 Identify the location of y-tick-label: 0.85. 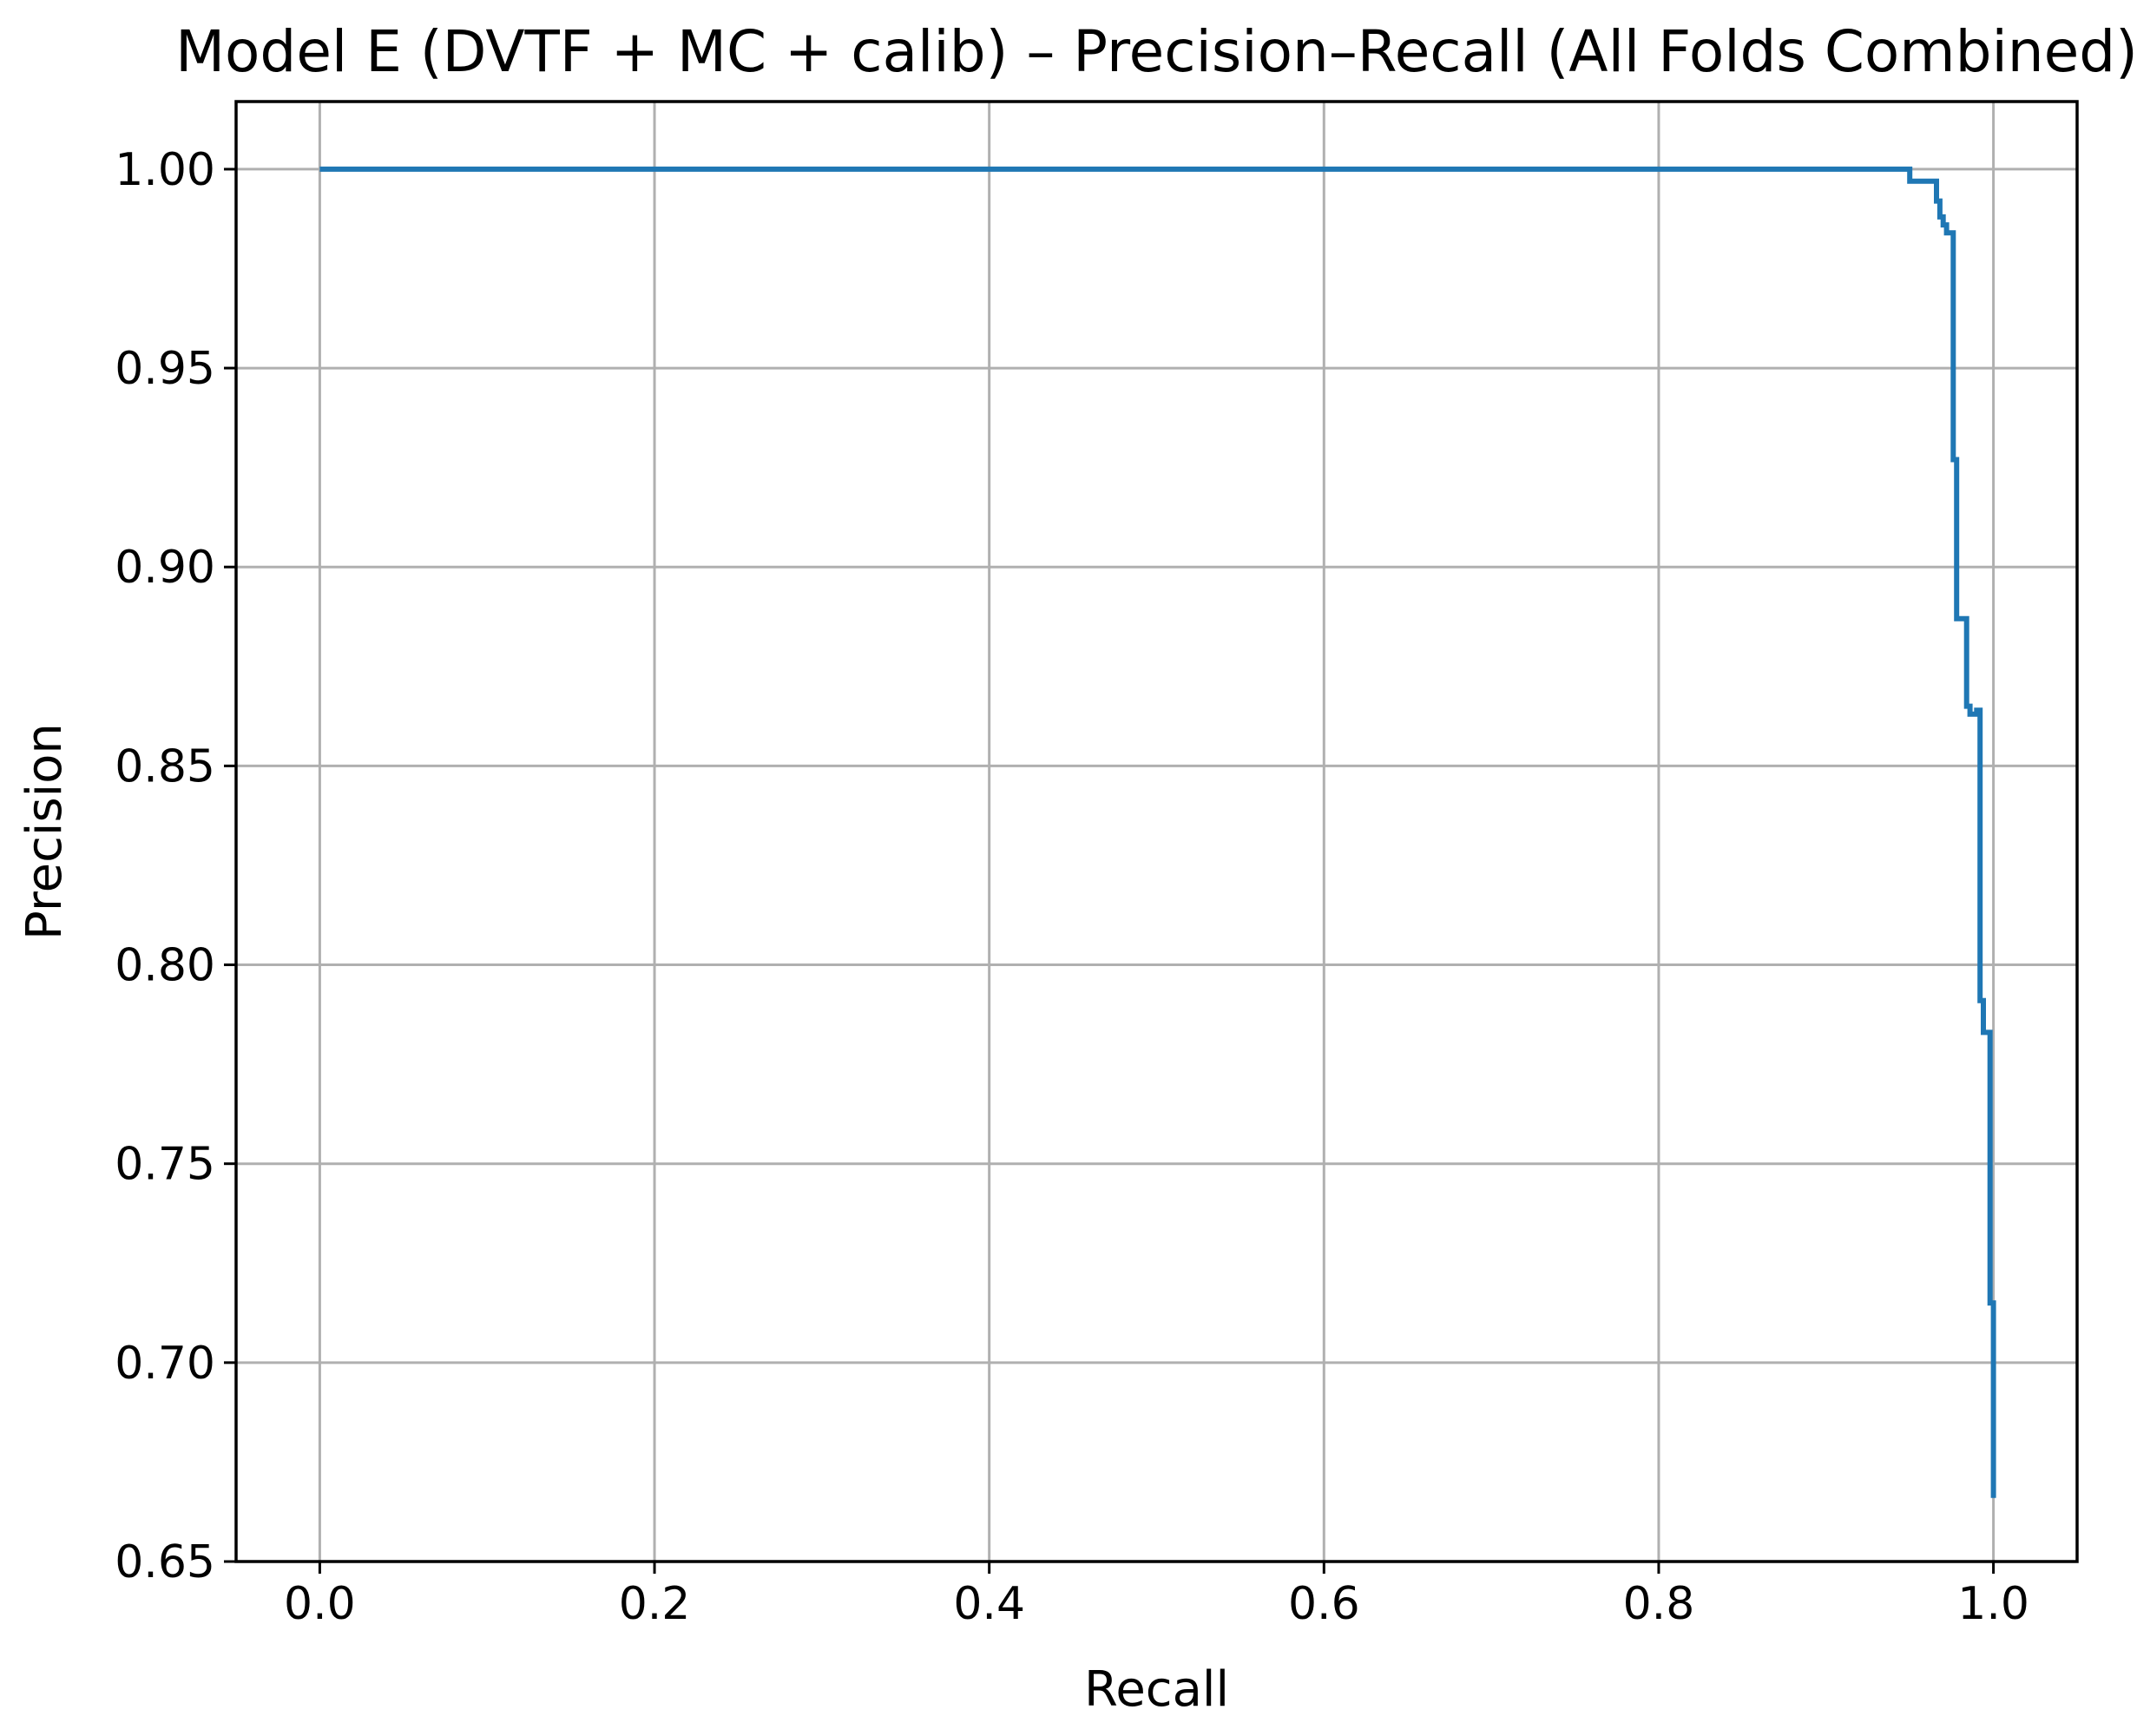
(165, 766).